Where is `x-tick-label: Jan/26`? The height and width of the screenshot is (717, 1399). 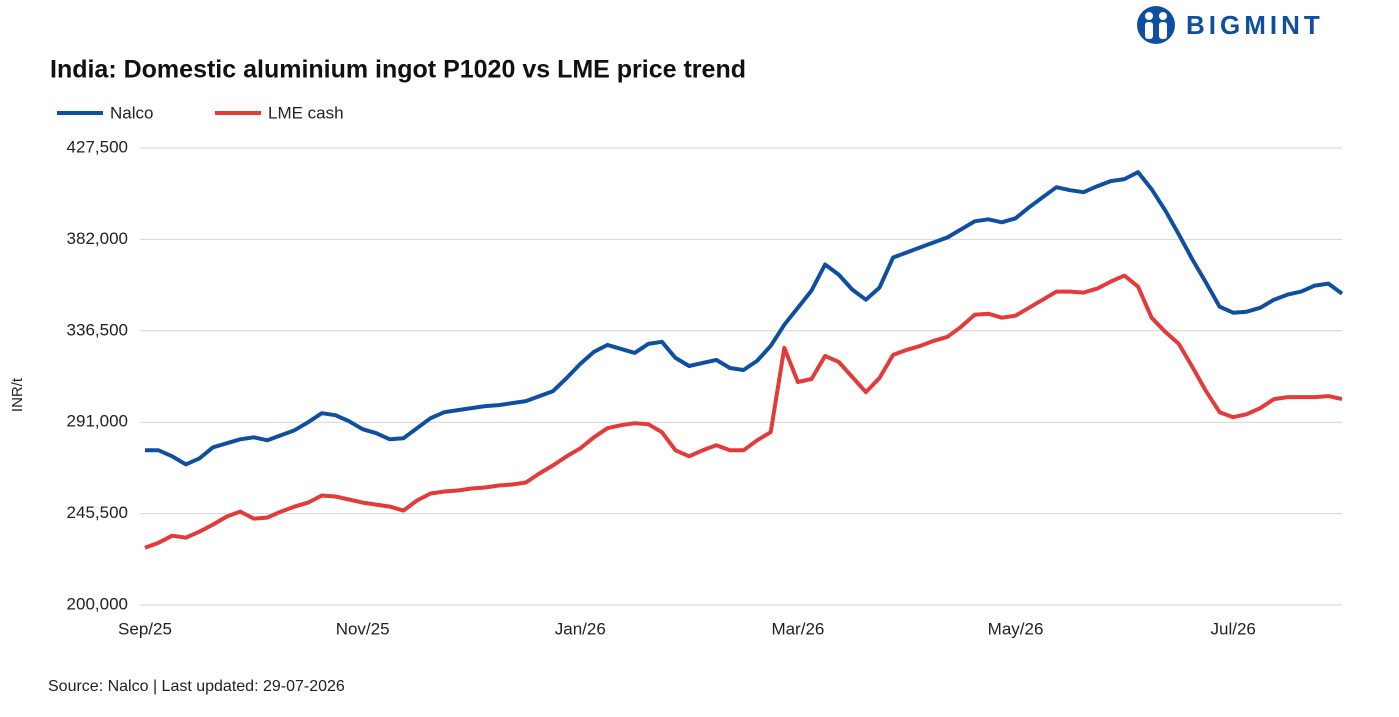 x-tick-label: Jan/26 is located at coordinates (580, 628).